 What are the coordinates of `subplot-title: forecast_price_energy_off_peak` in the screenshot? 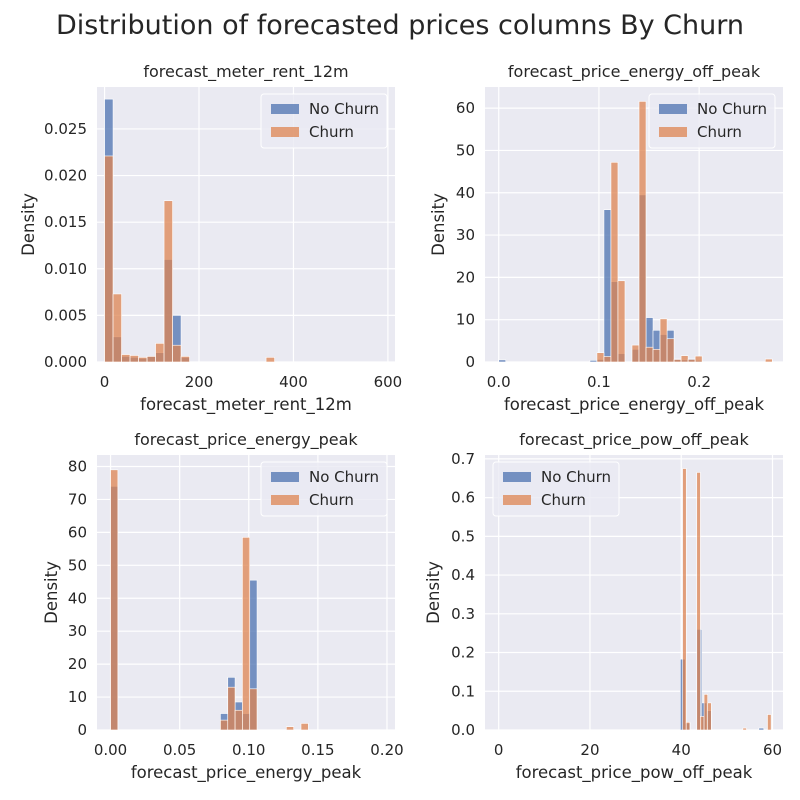 It's located at (634, 72).